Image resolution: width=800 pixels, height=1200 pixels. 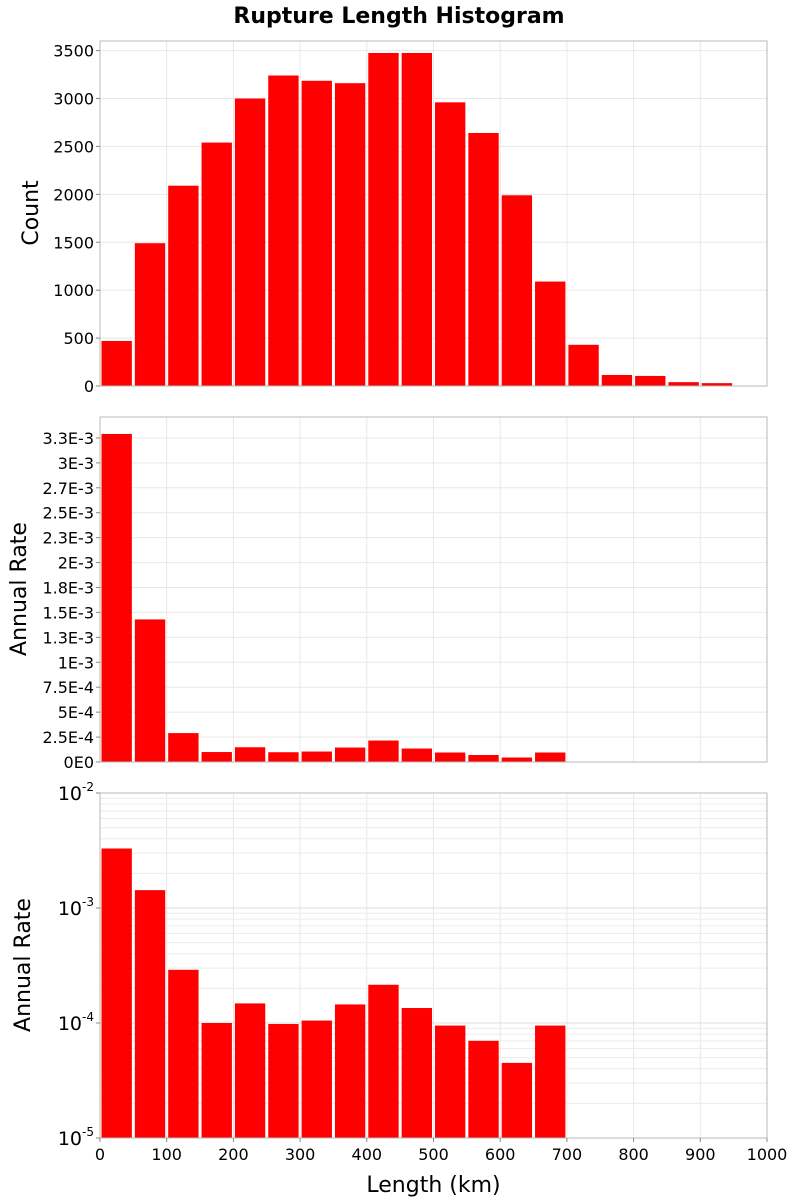 I want to click on y-tick-label: 500, so click(x=78, y=338).